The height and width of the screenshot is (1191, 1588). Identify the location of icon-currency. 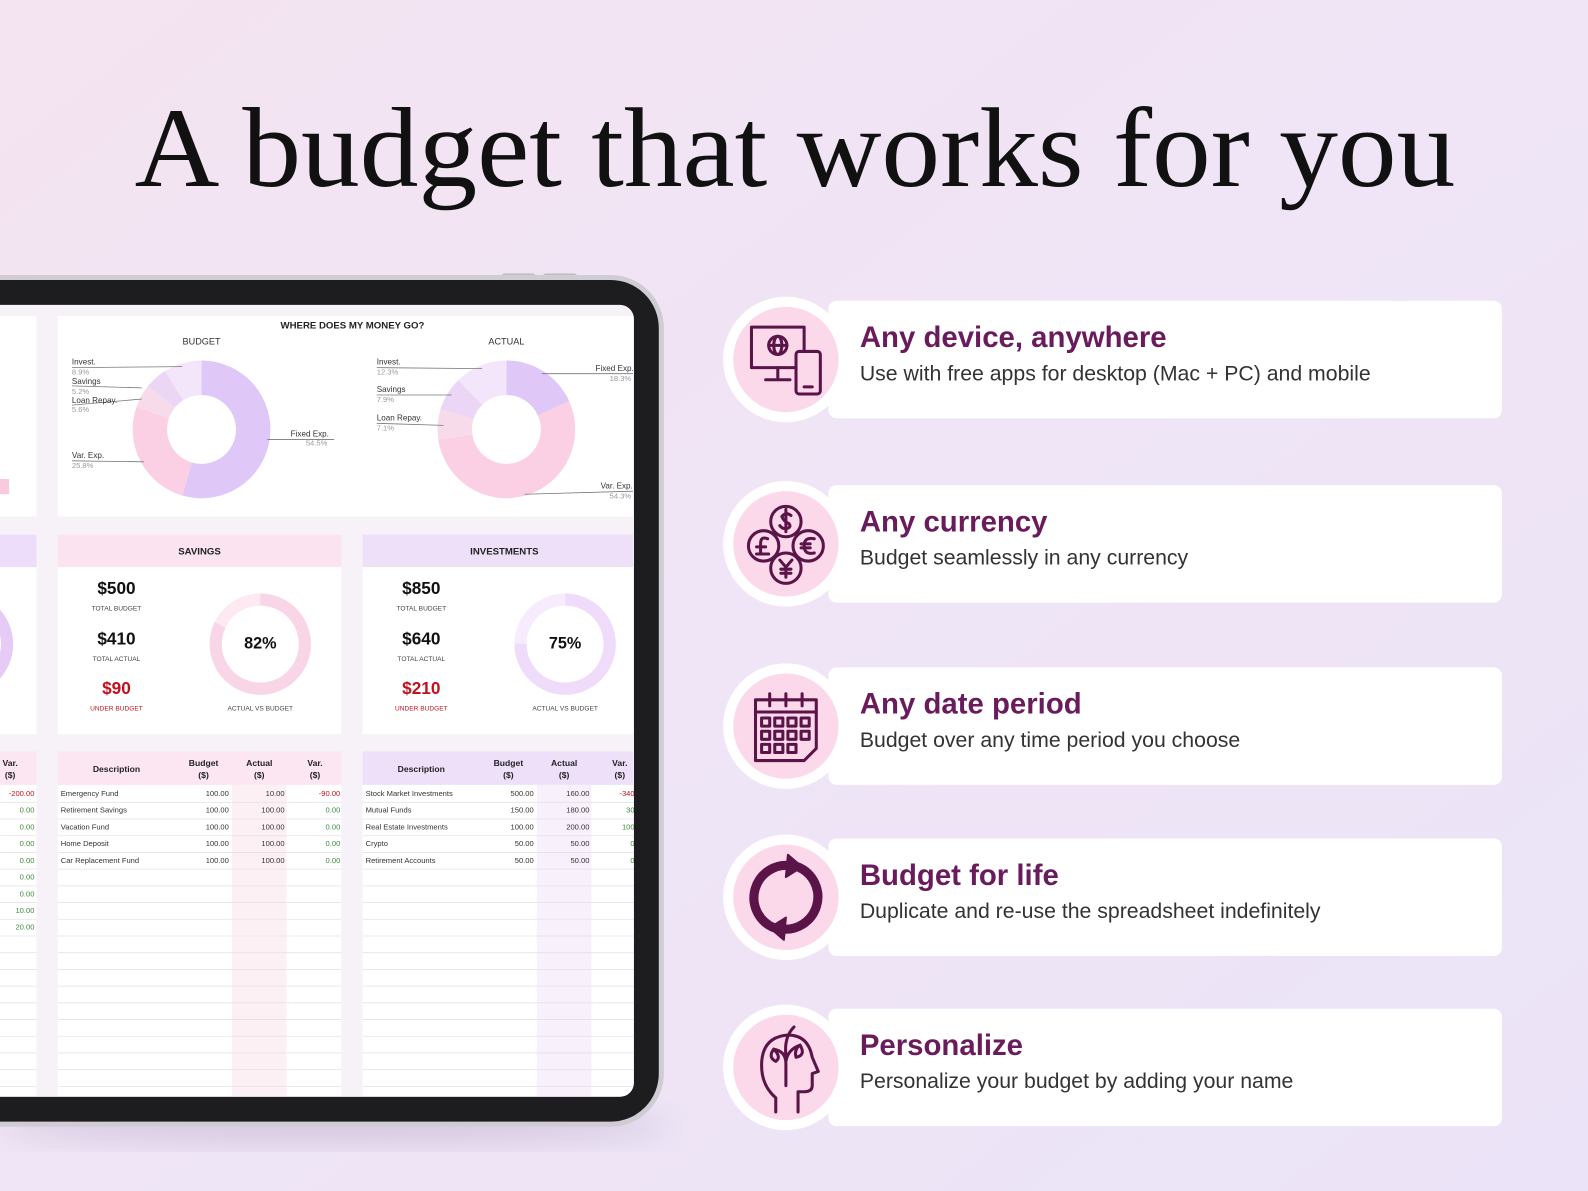
(786, 544).